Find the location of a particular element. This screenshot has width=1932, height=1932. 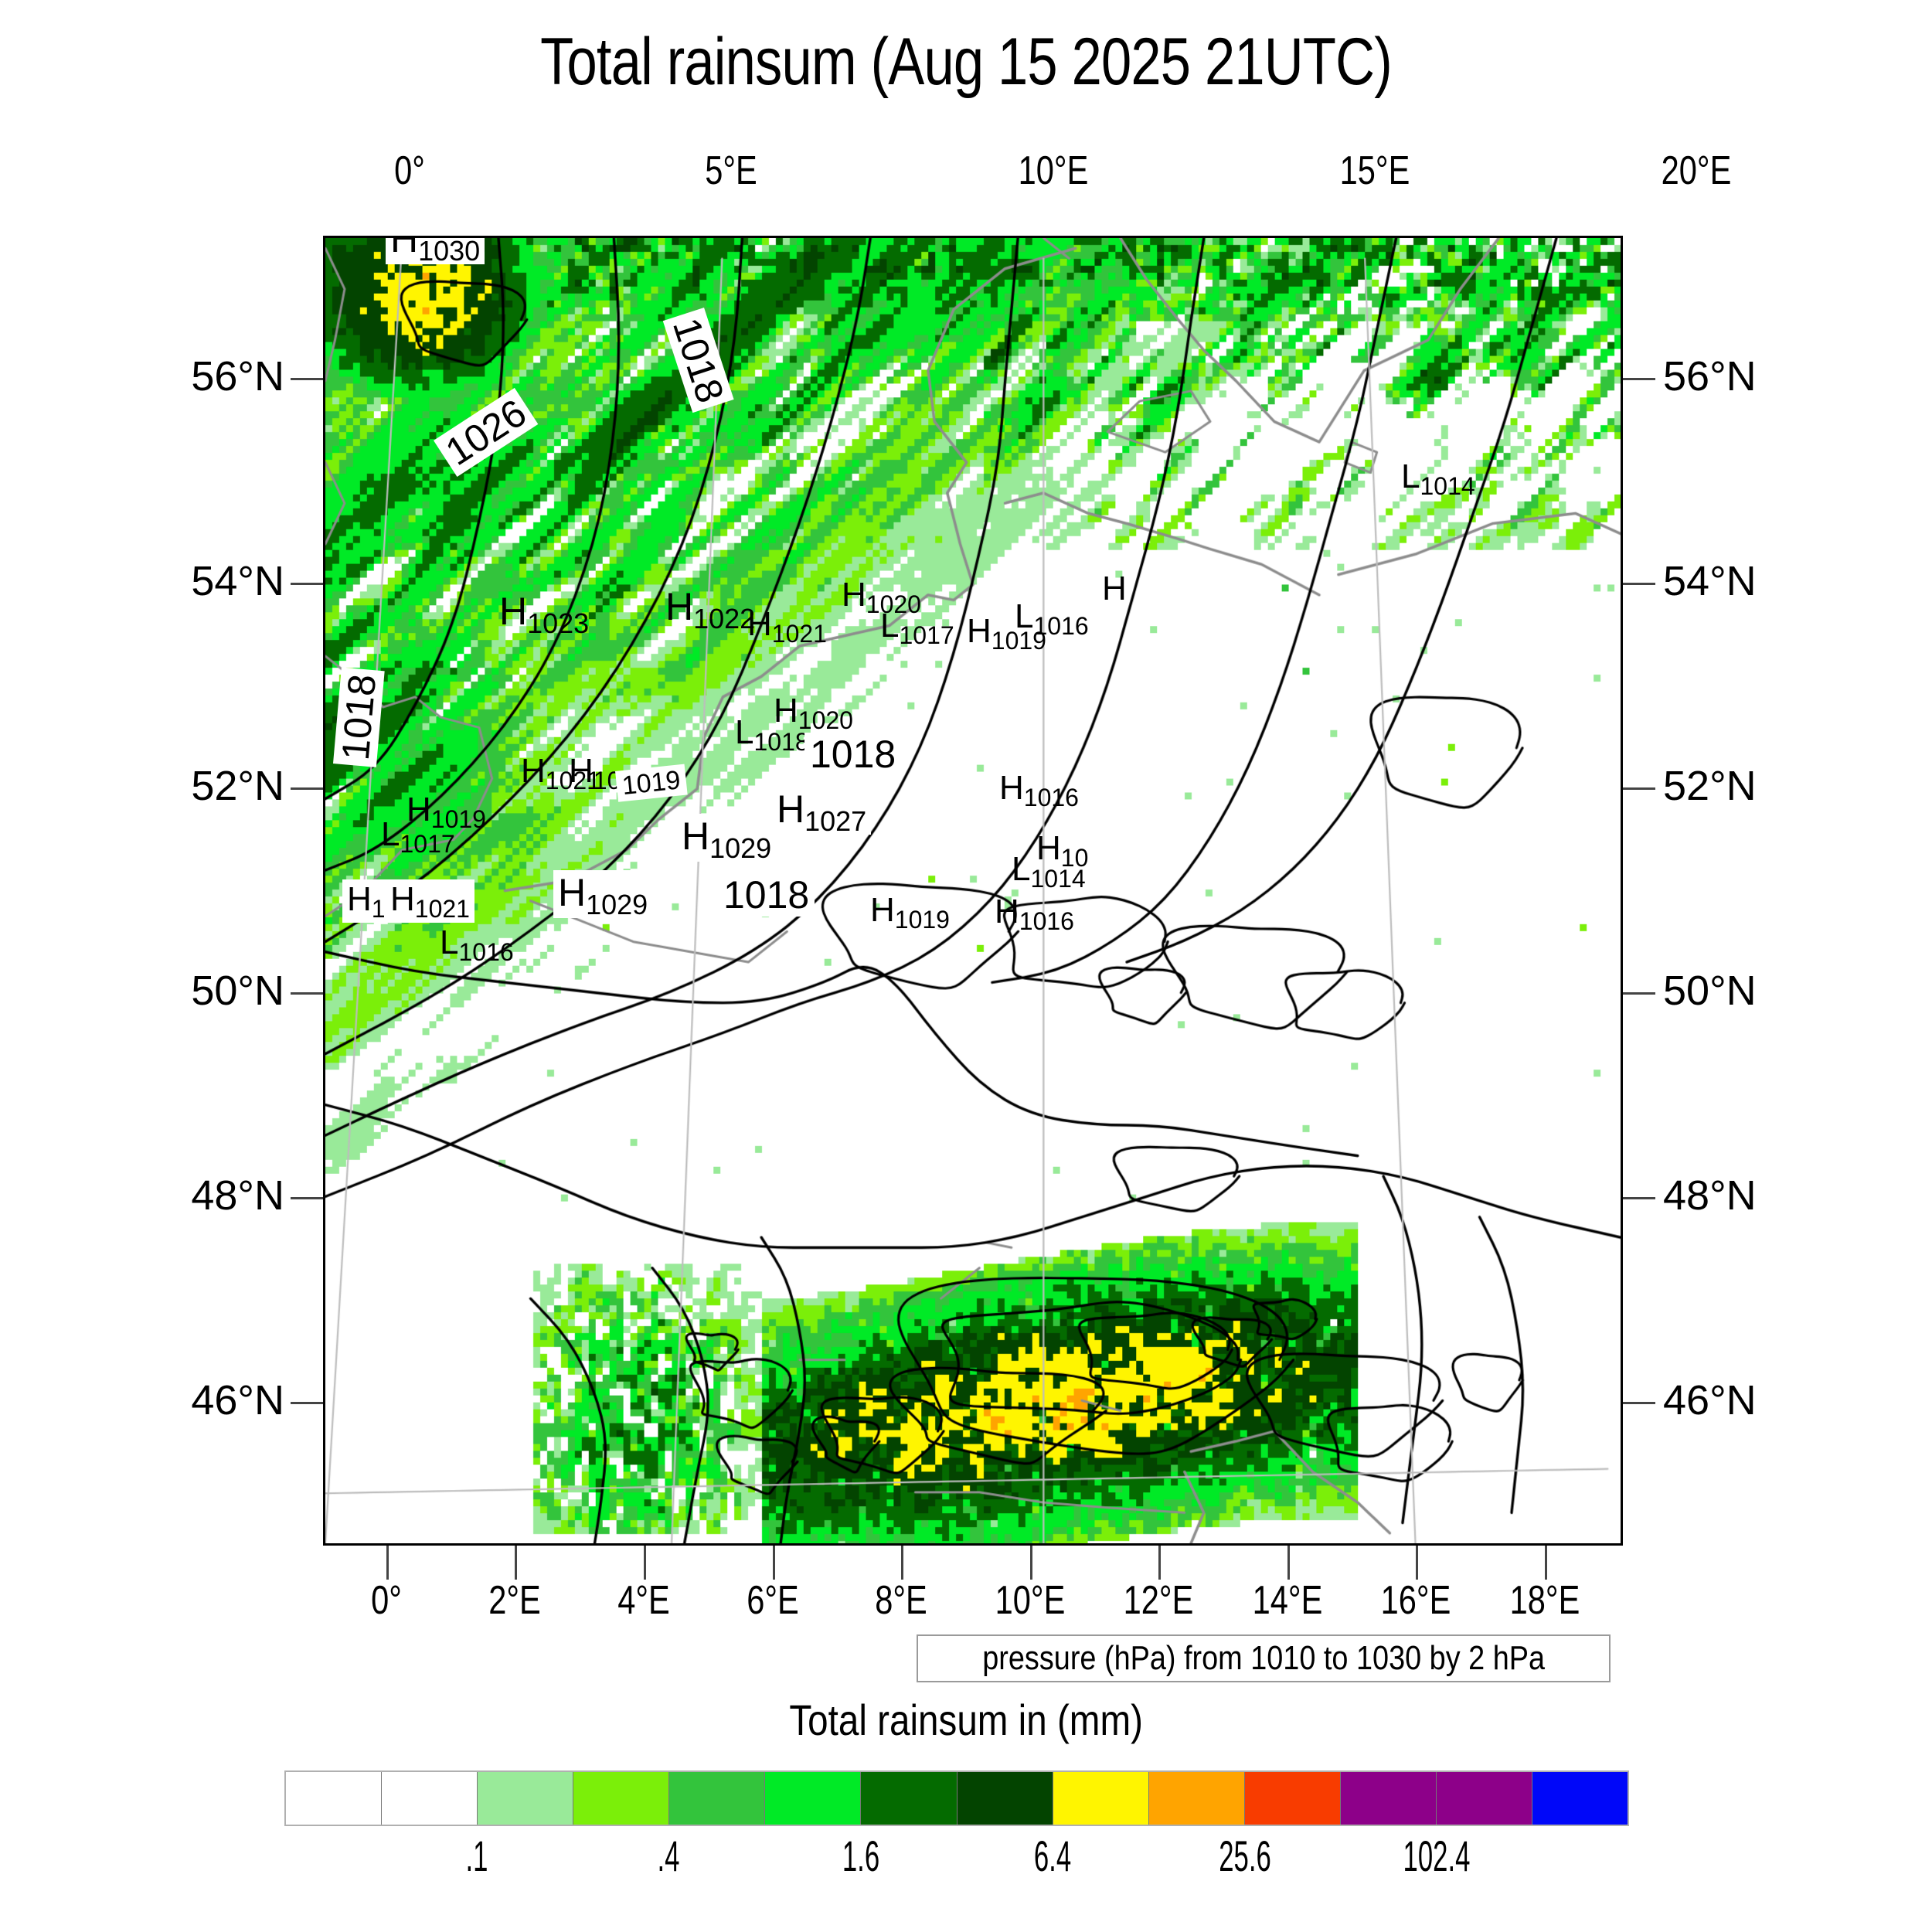

axis-left-tick-4: 48°N is located at coordinates (237, 1196).